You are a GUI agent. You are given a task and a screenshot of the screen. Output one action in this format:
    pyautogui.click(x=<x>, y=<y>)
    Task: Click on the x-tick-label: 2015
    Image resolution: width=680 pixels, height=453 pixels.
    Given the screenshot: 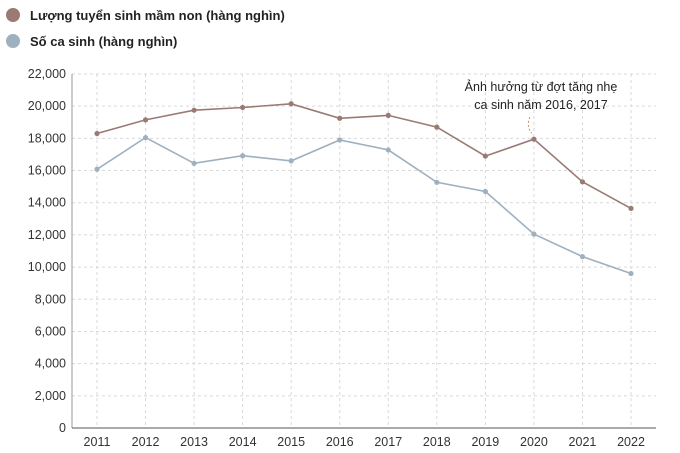 What is the action you would take?
    pyautogui.click(x=291, y=442)
    